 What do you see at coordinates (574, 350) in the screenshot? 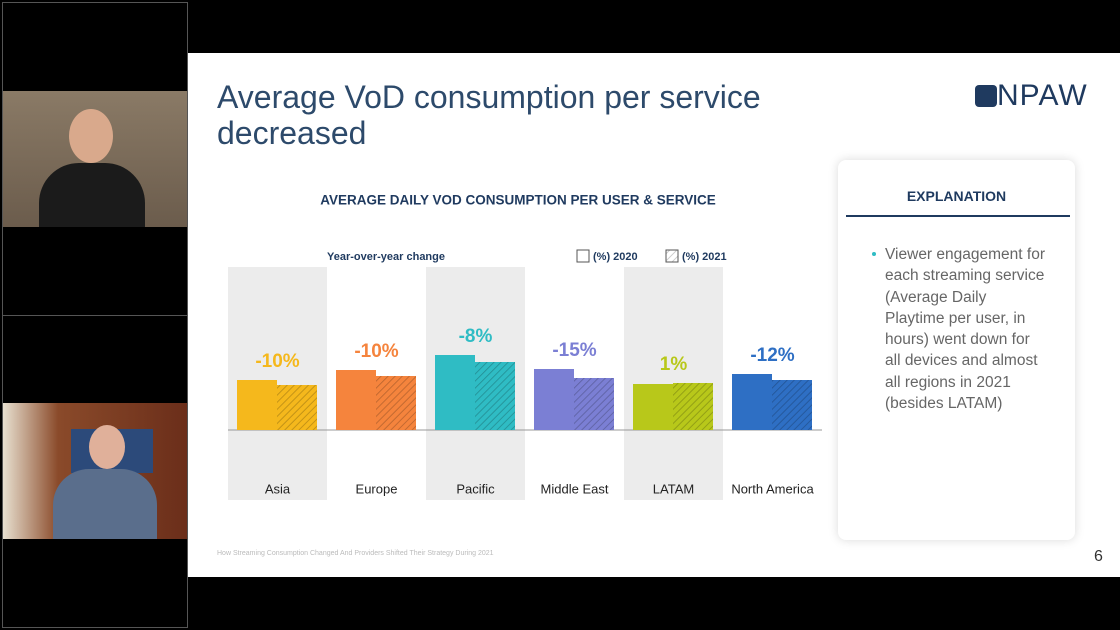
I see `change-label: -15%` at bounding box center [574, 350].